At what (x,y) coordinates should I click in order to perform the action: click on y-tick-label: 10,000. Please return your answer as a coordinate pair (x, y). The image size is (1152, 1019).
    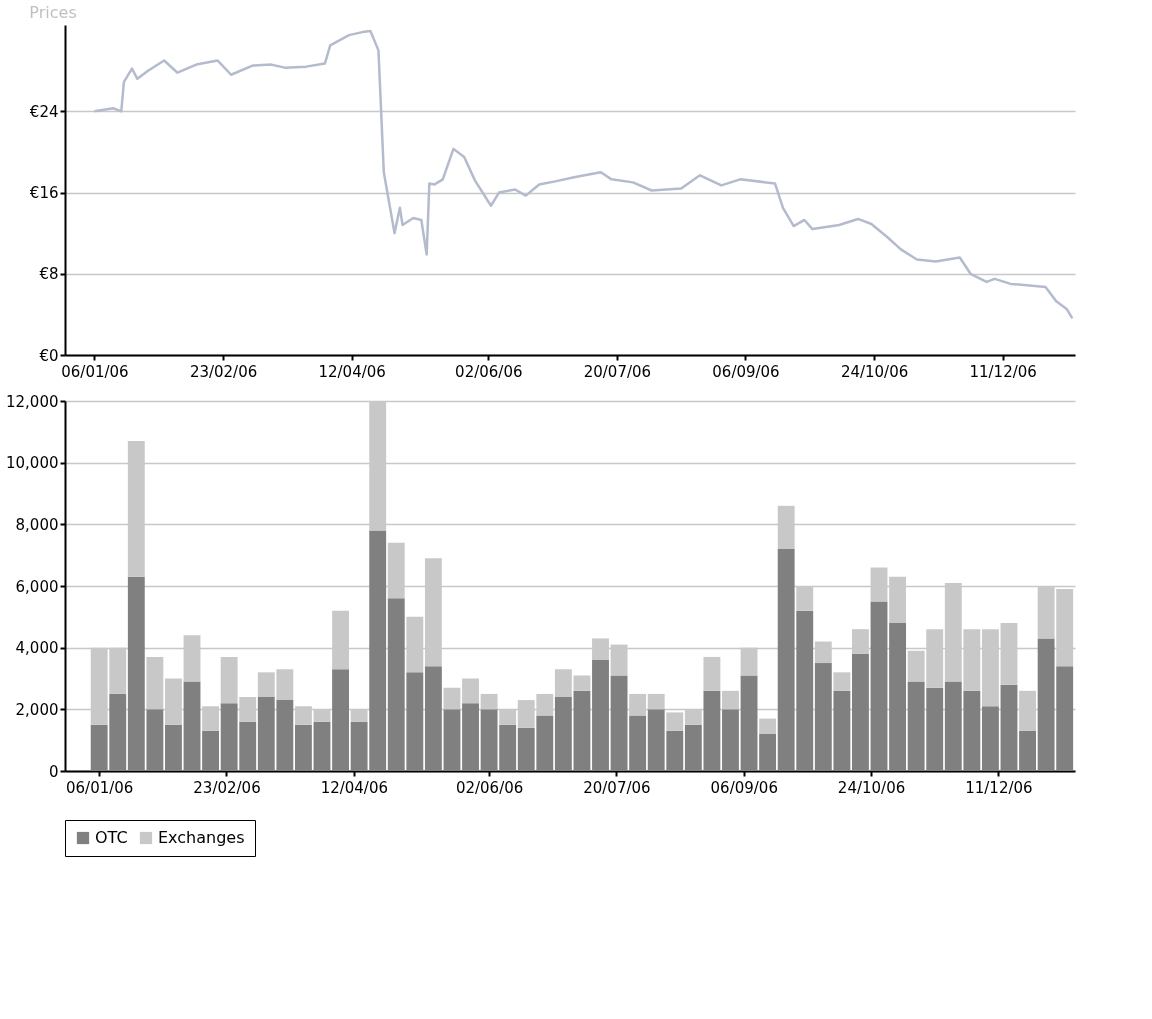
    Looking at the image, I should click on (32, 463).